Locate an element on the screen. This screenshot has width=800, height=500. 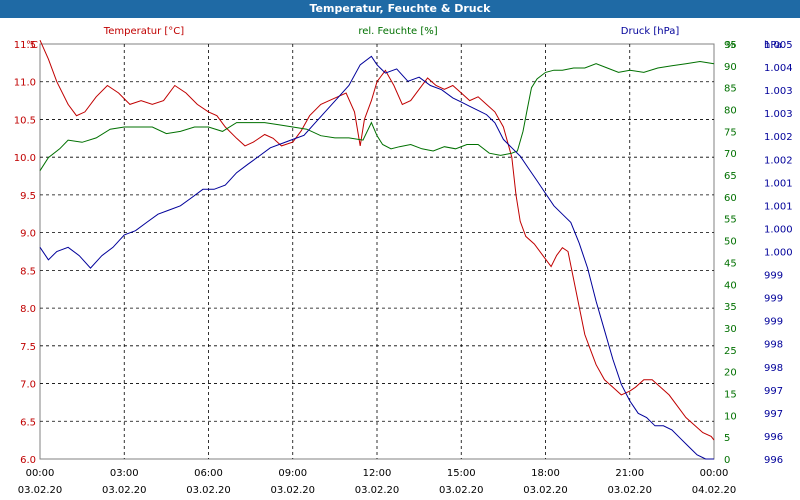
legend-humidity: rel. Feuchte [%] is located at coordinates (397, 31).